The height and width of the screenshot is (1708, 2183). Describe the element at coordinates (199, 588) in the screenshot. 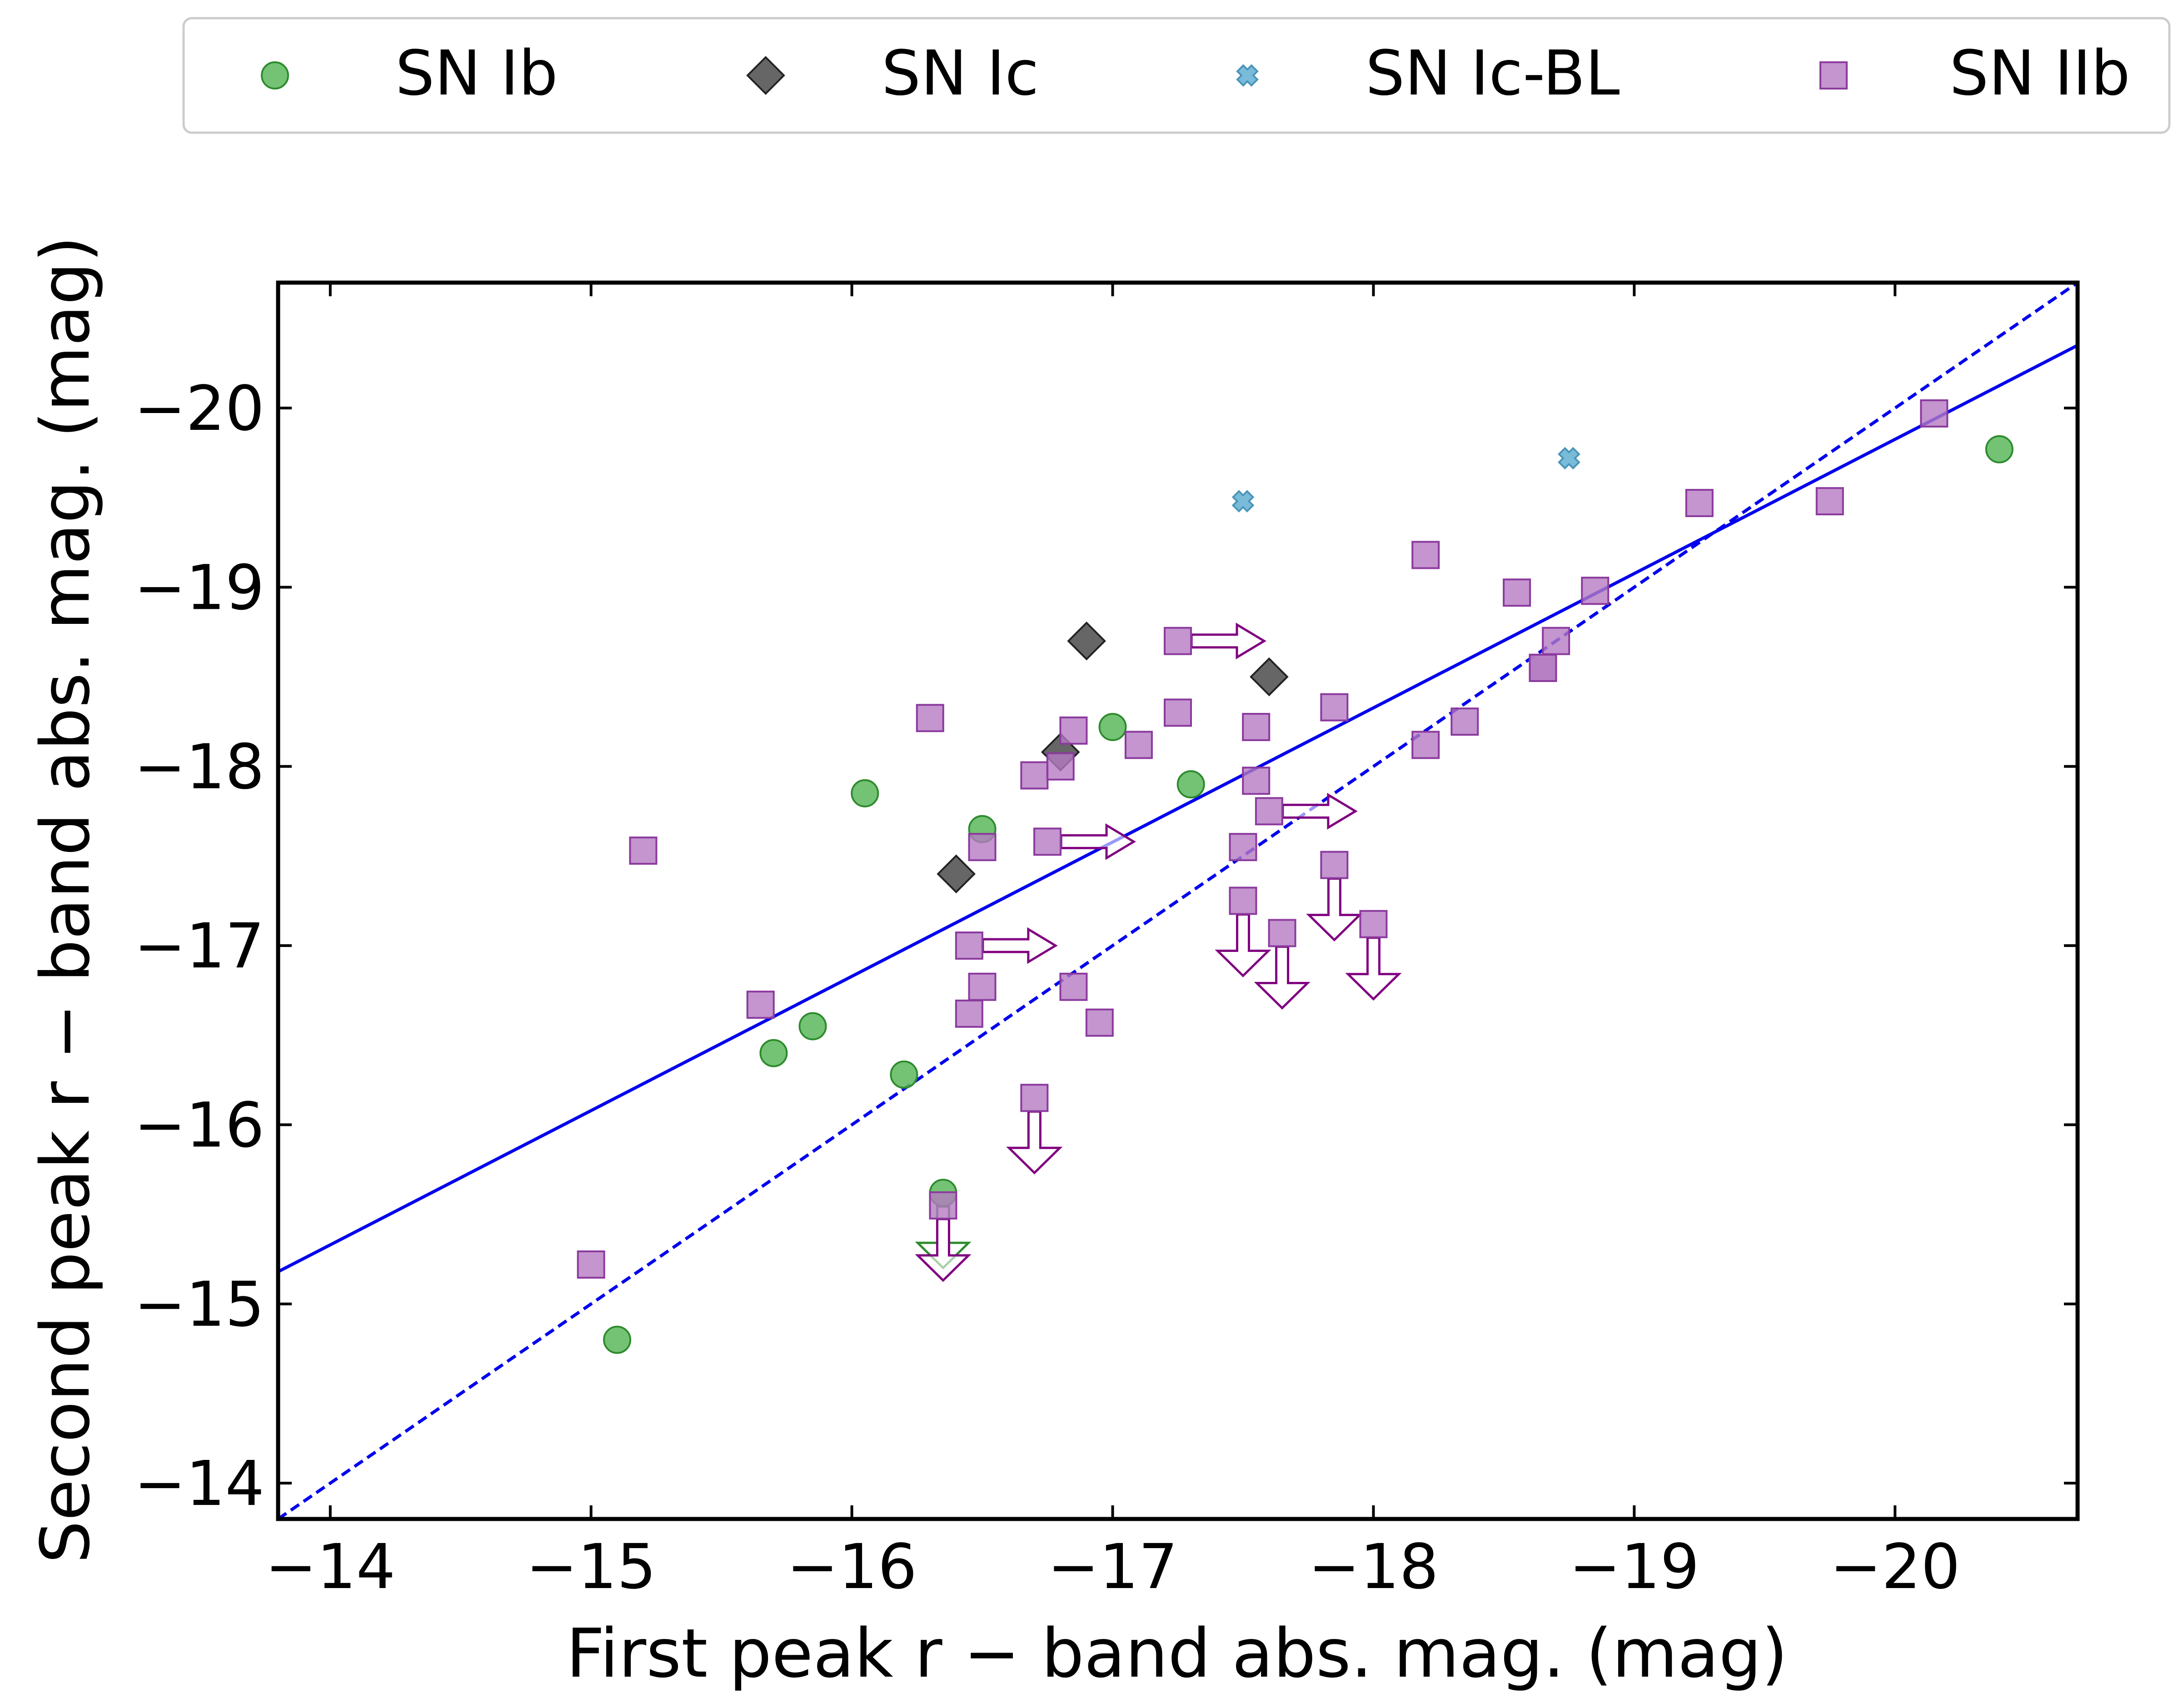

I see `y-tick-label: −19` at that location.